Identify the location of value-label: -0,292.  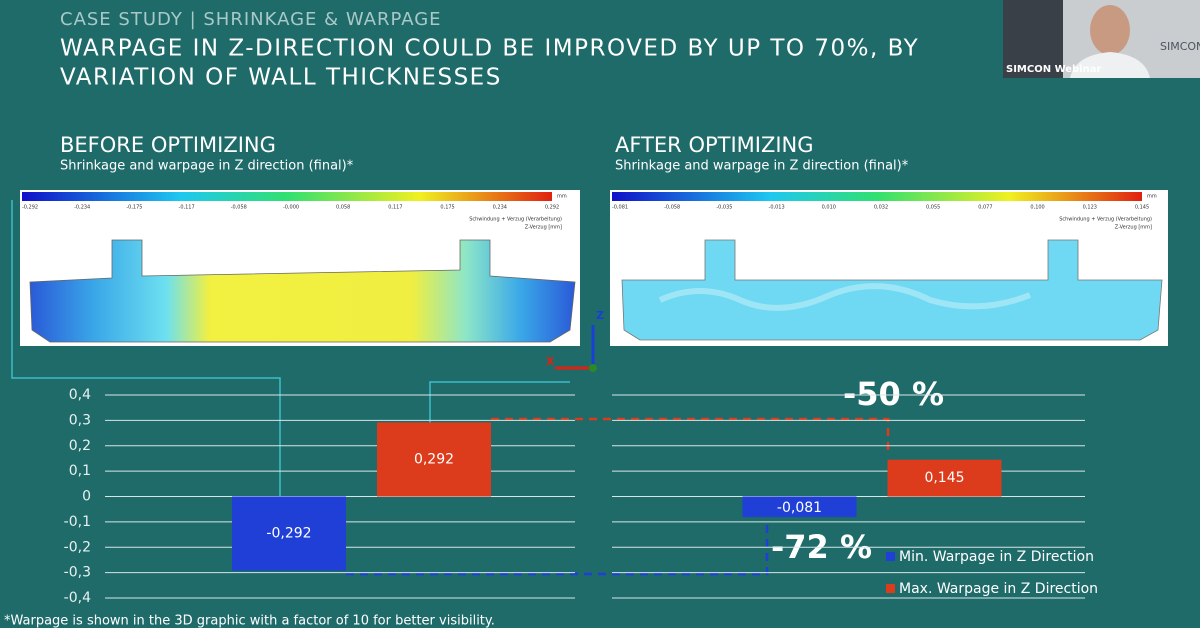
(288, 534).